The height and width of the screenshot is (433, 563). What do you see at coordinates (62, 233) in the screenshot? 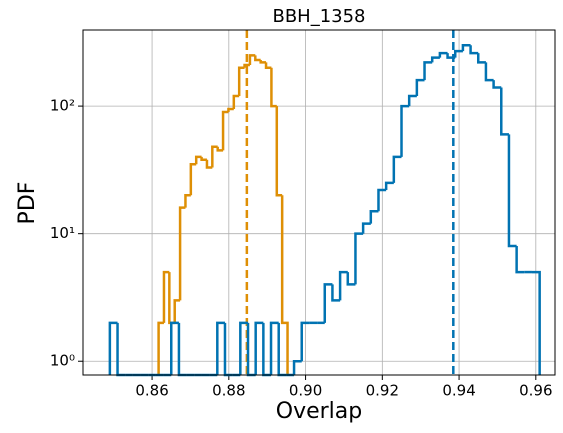
I see `y-tick-label: 10¹` at bounding box center [62, 233].